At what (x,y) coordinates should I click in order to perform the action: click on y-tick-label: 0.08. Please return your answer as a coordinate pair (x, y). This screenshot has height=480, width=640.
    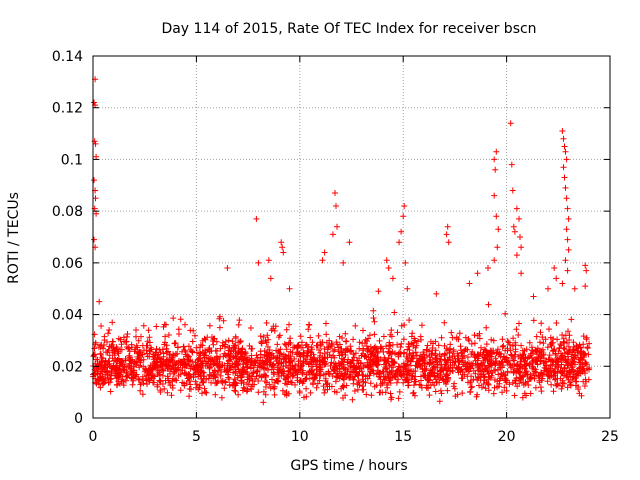
    Looking at the image, I should click on (67, 212).